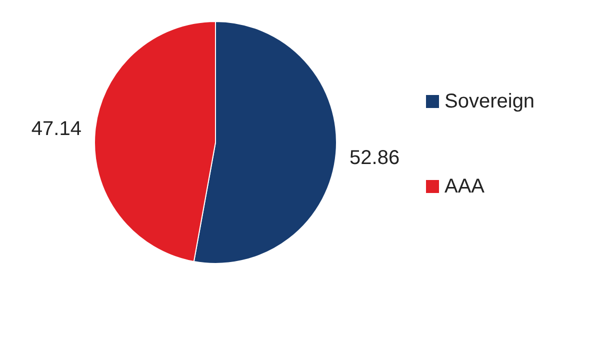 The height and width of the screenshot is (351, 594). I want to click on data-label: 52.86, so click(375, 157).